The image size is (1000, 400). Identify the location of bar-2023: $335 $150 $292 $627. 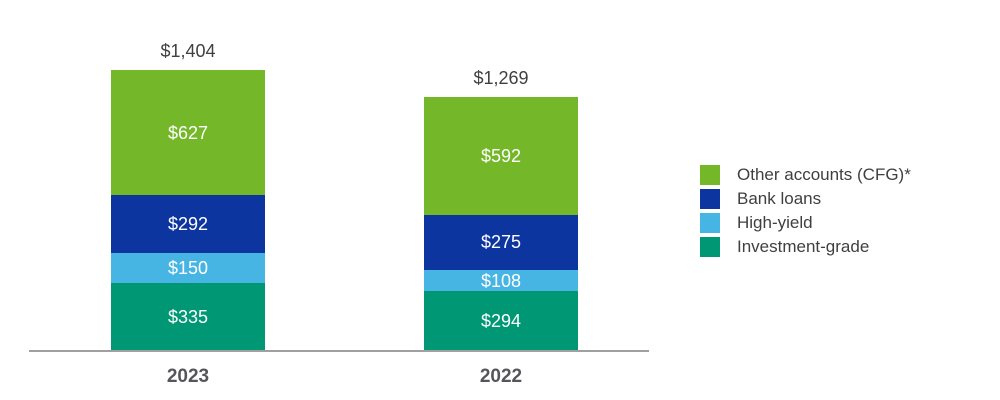
(188, 210).